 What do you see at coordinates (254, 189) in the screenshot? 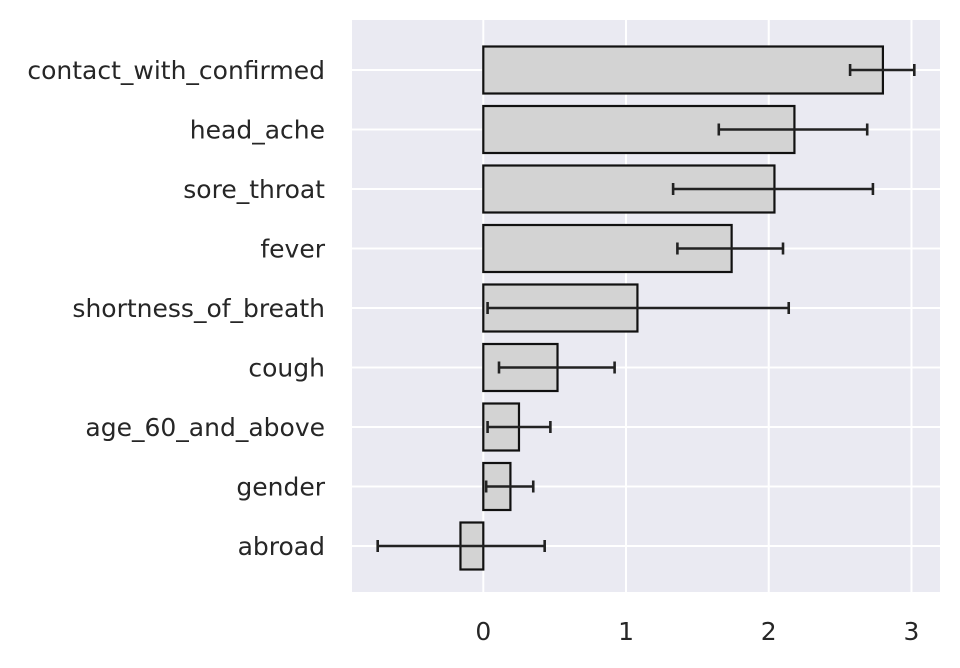
I see `y-tick-label: sore_throat` at bounding box center [254, 189].